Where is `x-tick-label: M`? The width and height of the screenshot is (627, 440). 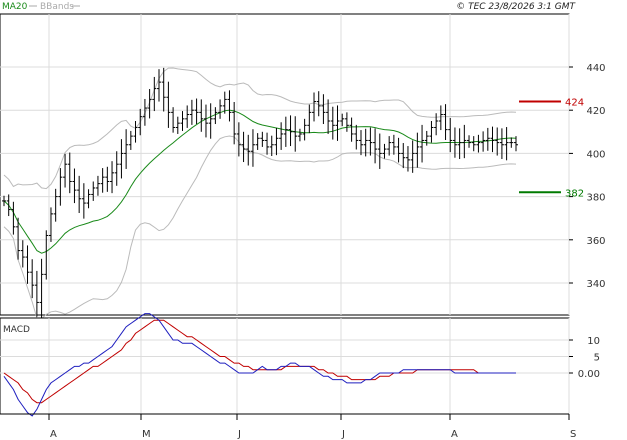 x-tick-label: M is located at coordinates (146, 434).